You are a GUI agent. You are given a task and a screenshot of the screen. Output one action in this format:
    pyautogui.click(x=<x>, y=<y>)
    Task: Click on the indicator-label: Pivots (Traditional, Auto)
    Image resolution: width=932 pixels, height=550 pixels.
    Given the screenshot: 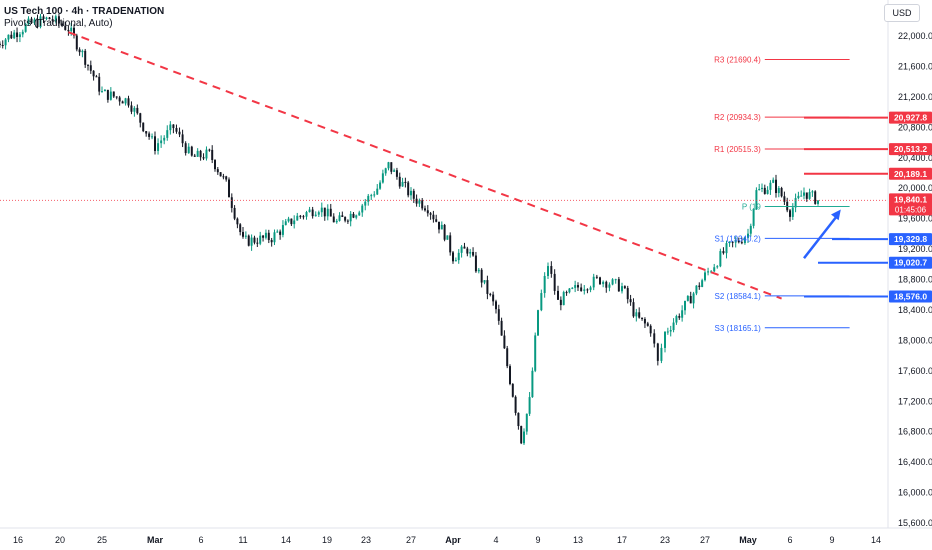 What is the action you would take?
    pyautogui.click(x=58, y=23)
    